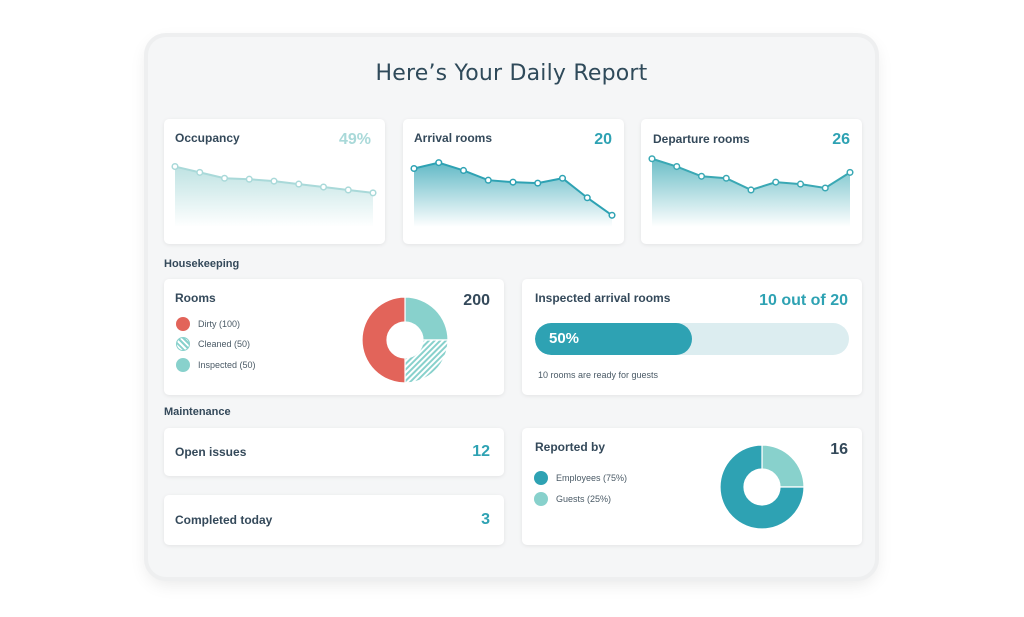  Describe the element at coordinates (197, 412) in the screenshot. I see `maintenance-section-label: Maintenance` at that location.